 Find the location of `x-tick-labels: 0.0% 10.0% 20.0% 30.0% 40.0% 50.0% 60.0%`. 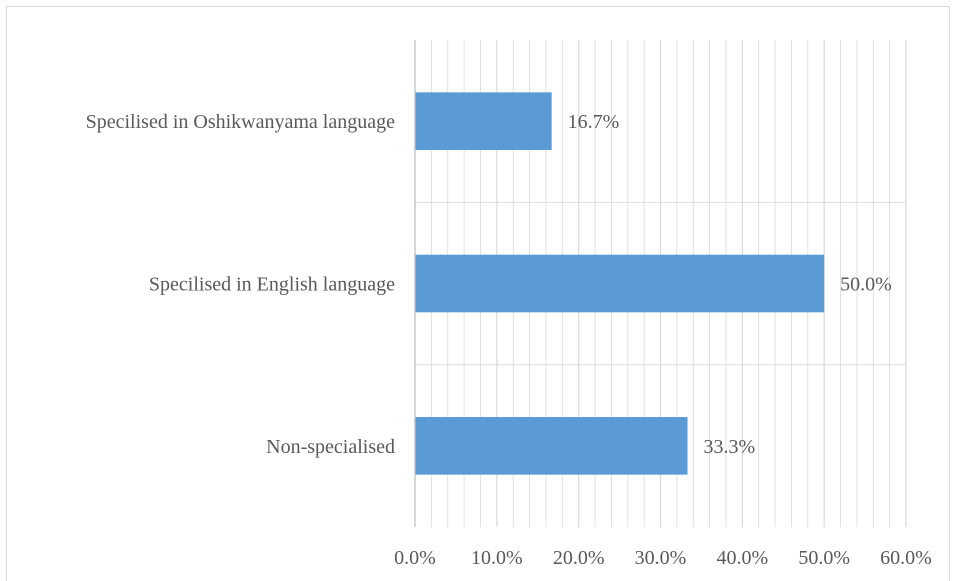

x-tick-labels: 0.0% 10.0% 20.0% 30.0% 40.0% 50.0% 60.0% is located at coordinates (663, 558).